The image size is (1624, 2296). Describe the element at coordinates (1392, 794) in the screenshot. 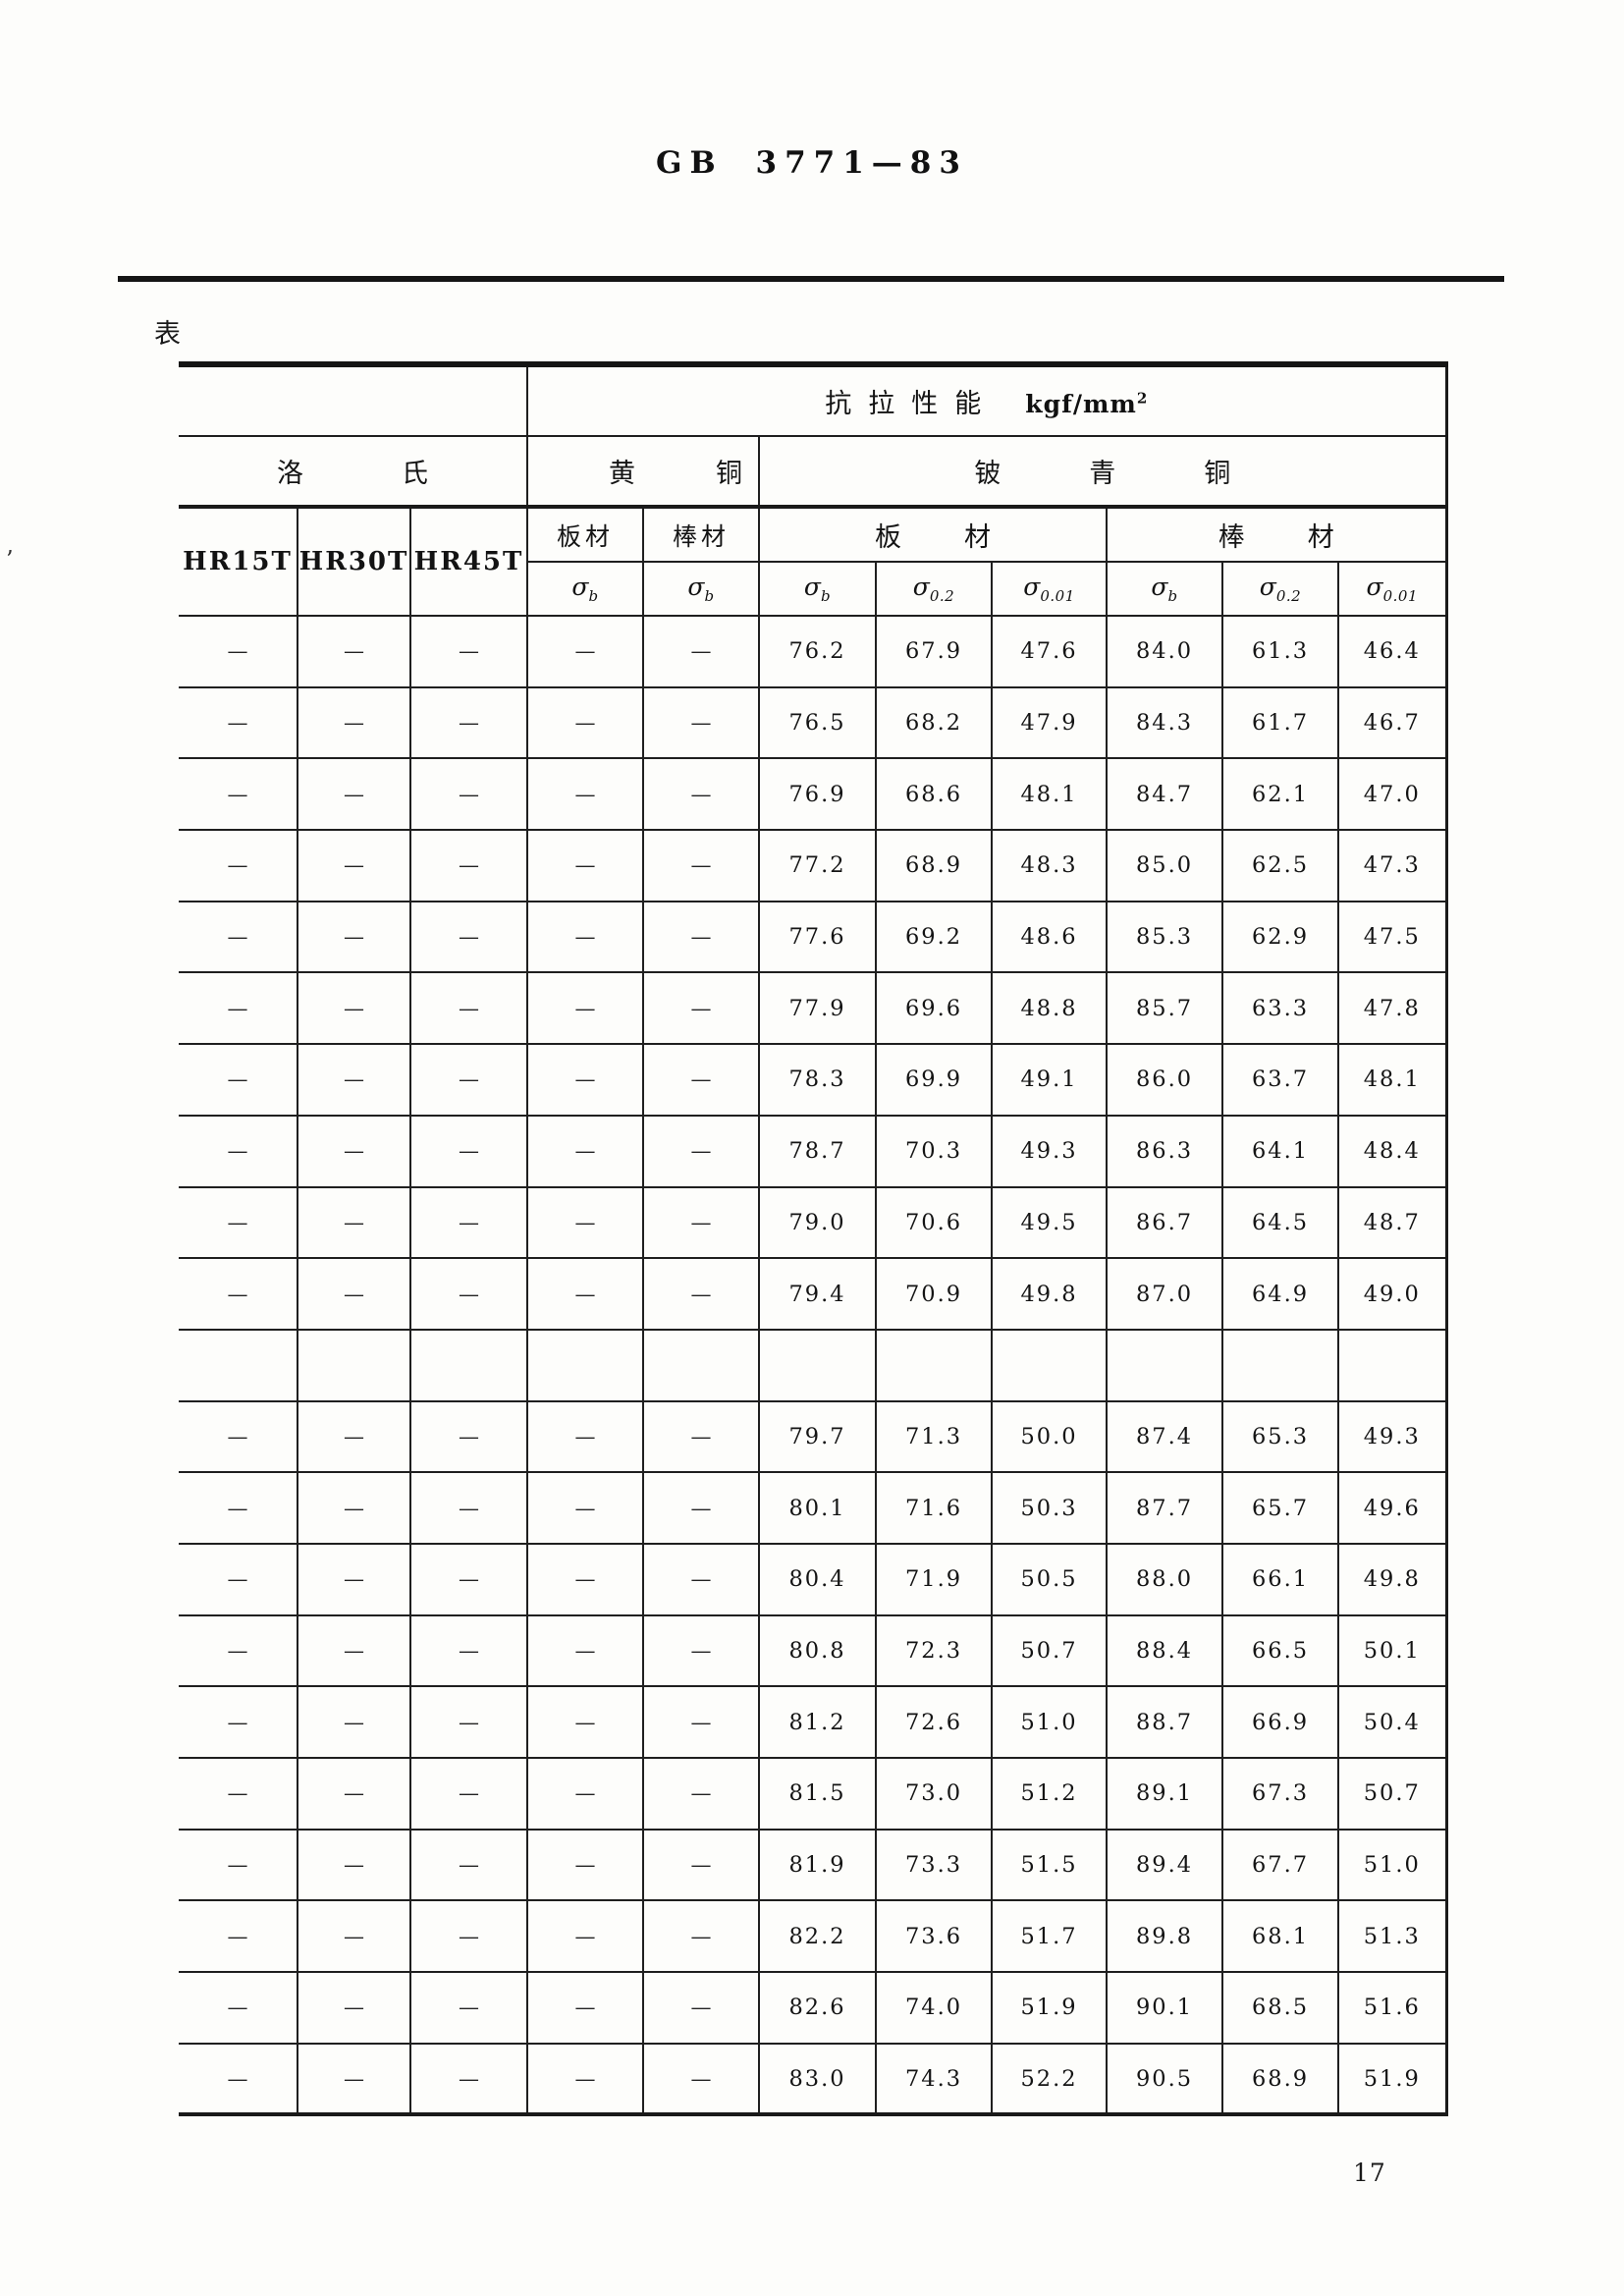

I see `value-cell: 47.0` at that location.